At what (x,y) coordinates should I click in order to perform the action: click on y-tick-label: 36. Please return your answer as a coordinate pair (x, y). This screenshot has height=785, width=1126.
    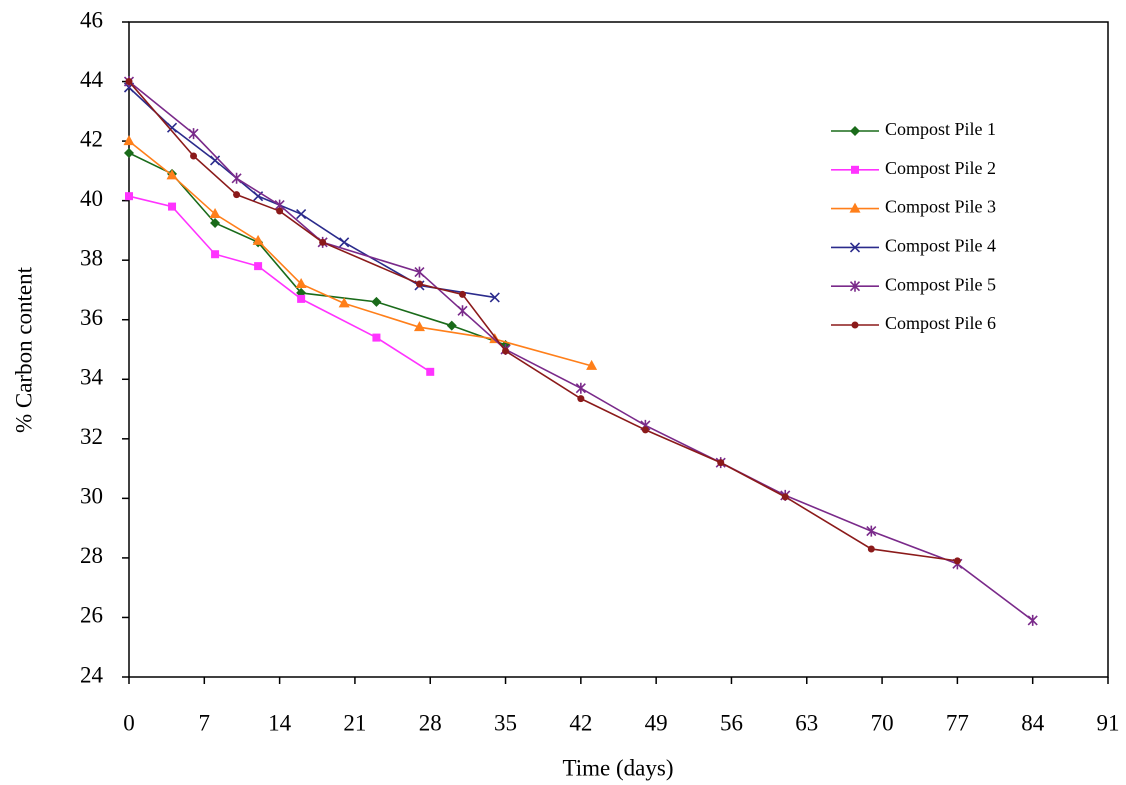
    Looking at the image, I should click on (91, 317).